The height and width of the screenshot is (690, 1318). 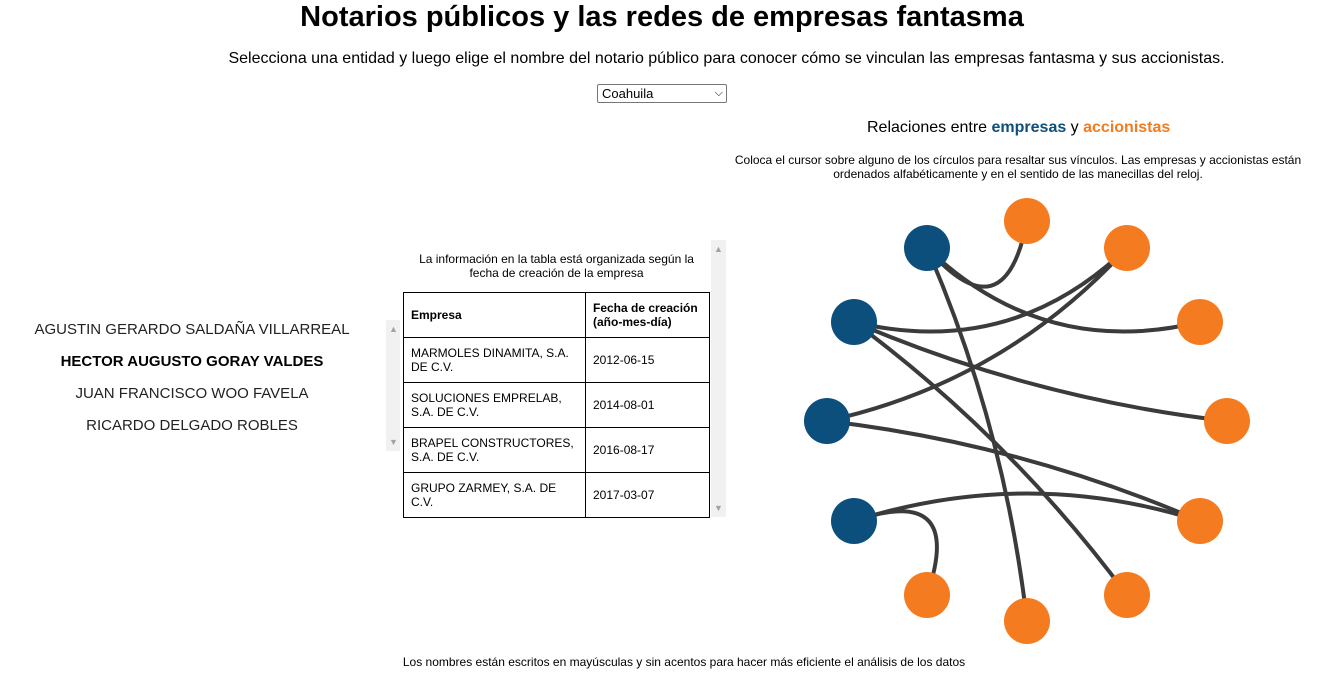 What do you see at coordinates (718, 93) in the screenshot?
I see `chevron-down-icon: ⌵` at bounding box center [718, 93].